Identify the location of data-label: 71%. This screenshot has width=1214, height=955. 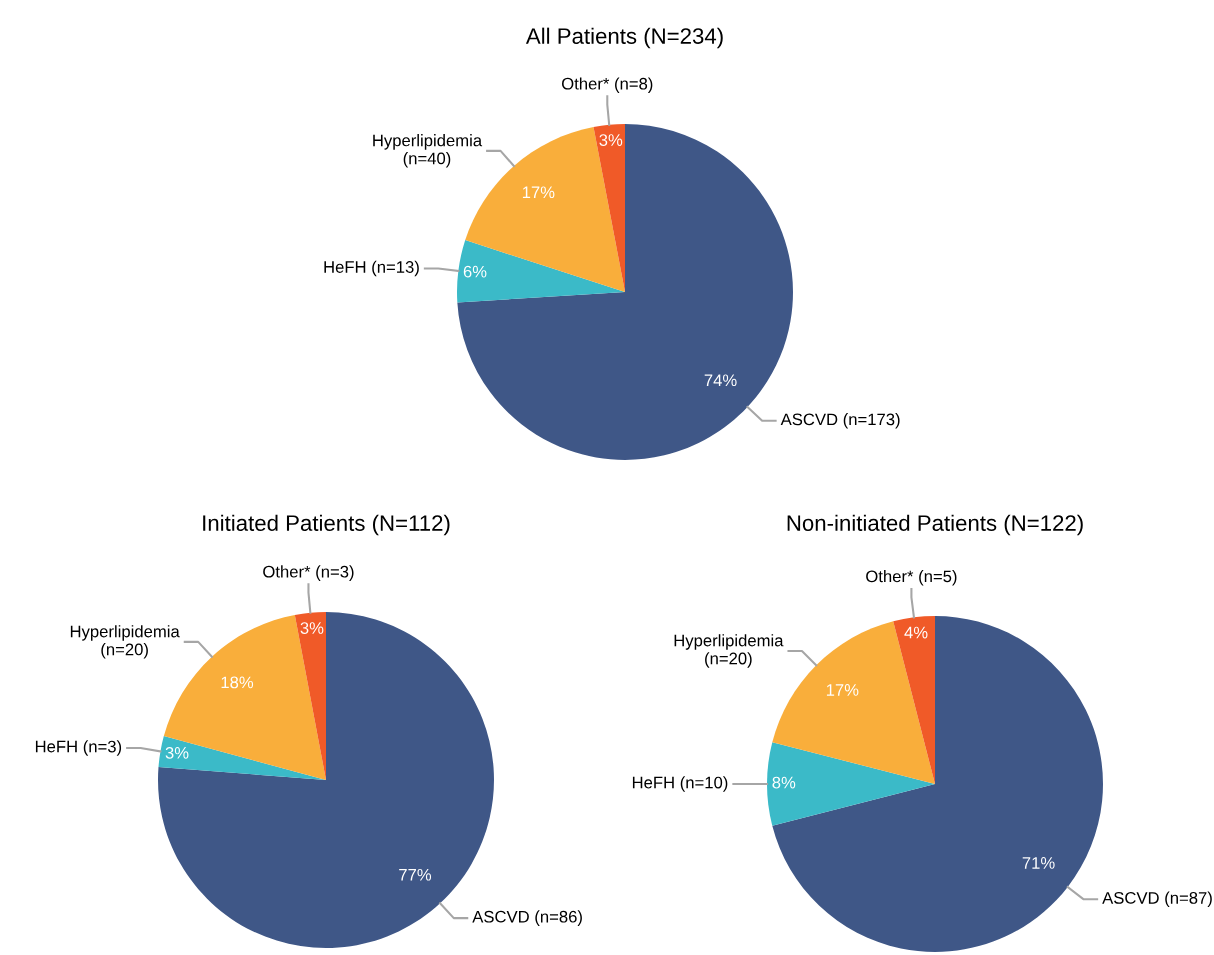
(1038, 863).